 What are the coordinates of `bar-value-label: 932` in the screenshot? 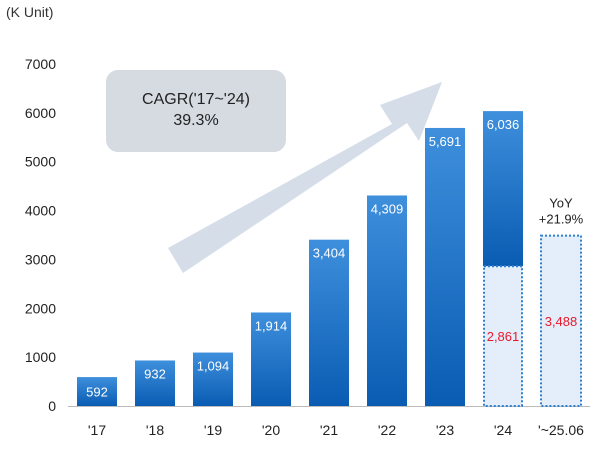 It's located at (155, 373).